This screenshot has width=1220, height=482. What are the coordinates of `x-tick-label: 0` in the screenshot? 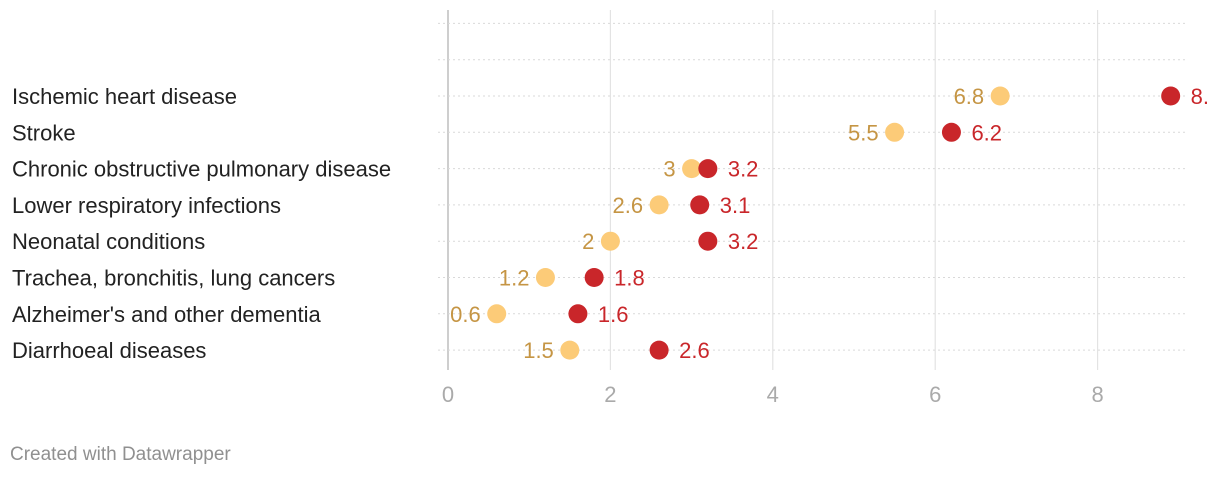 It's located at (448, 394).